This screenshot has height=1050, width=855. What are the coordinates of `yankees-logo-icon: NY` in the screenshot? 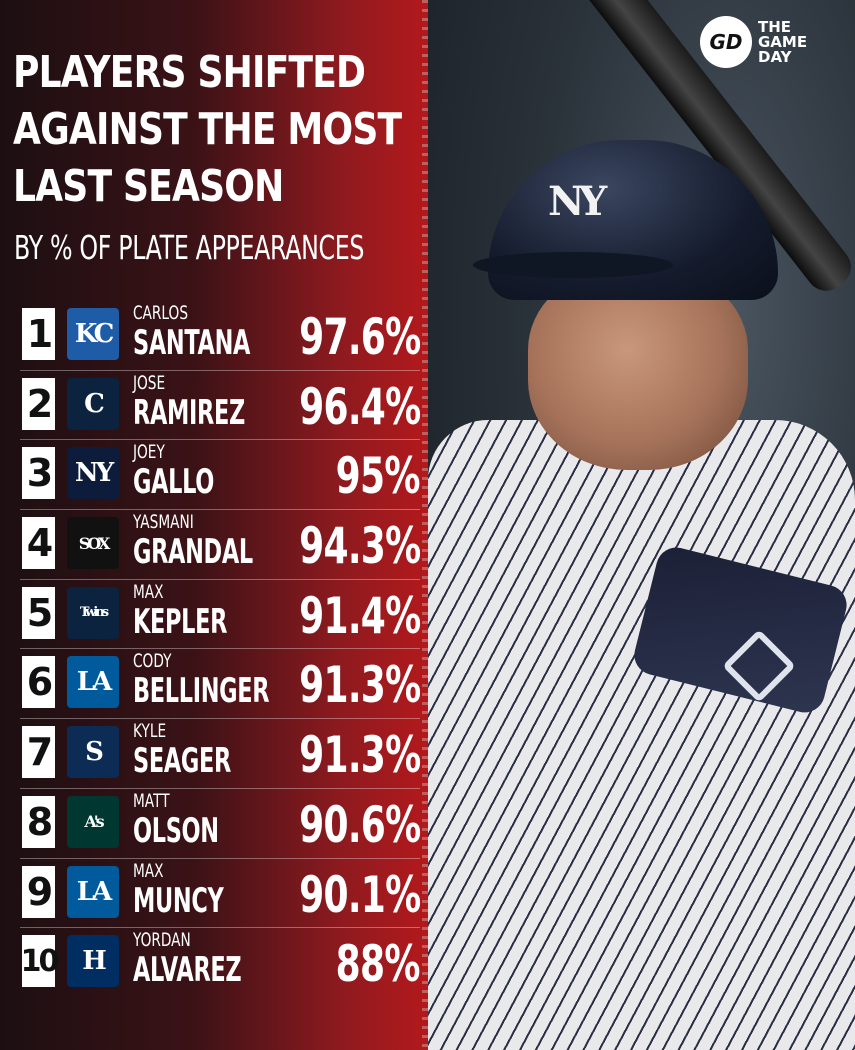 It's located at (93, 473).